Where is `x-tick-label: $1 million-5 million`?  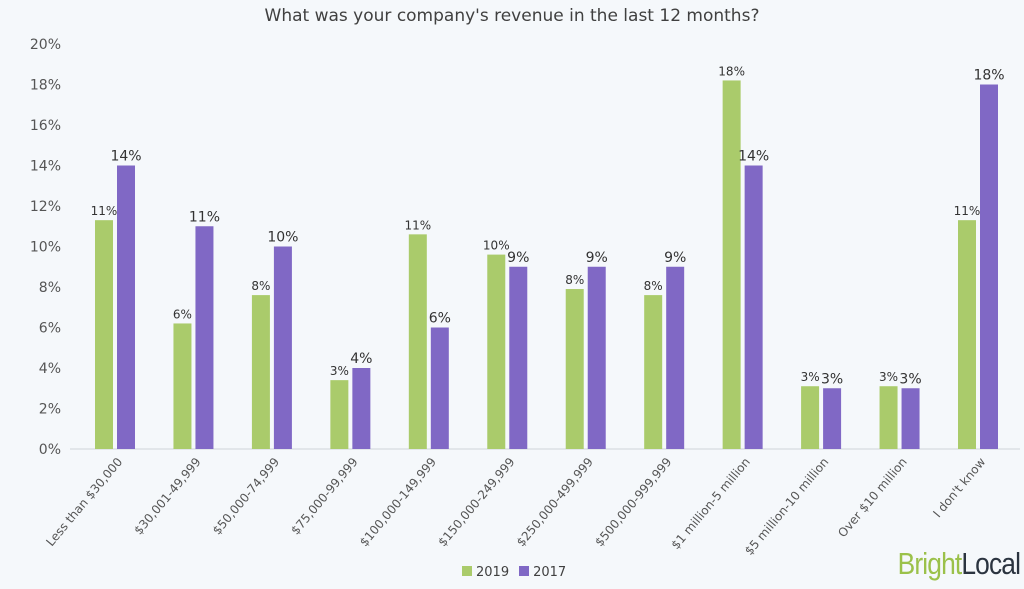
x-tick-label: $1 million-5 million is located at coordinates (710, 503).